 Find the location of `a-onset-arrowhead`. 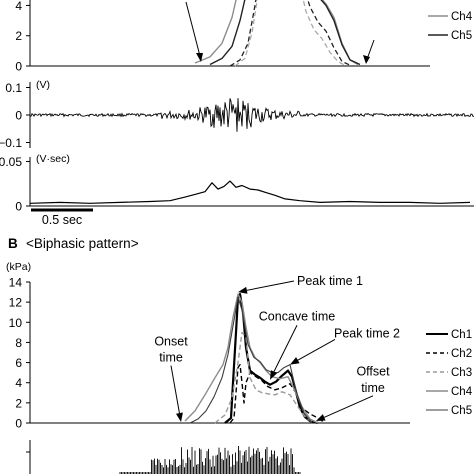

a-onset-arrowhead is located at coordinates (199, 57).